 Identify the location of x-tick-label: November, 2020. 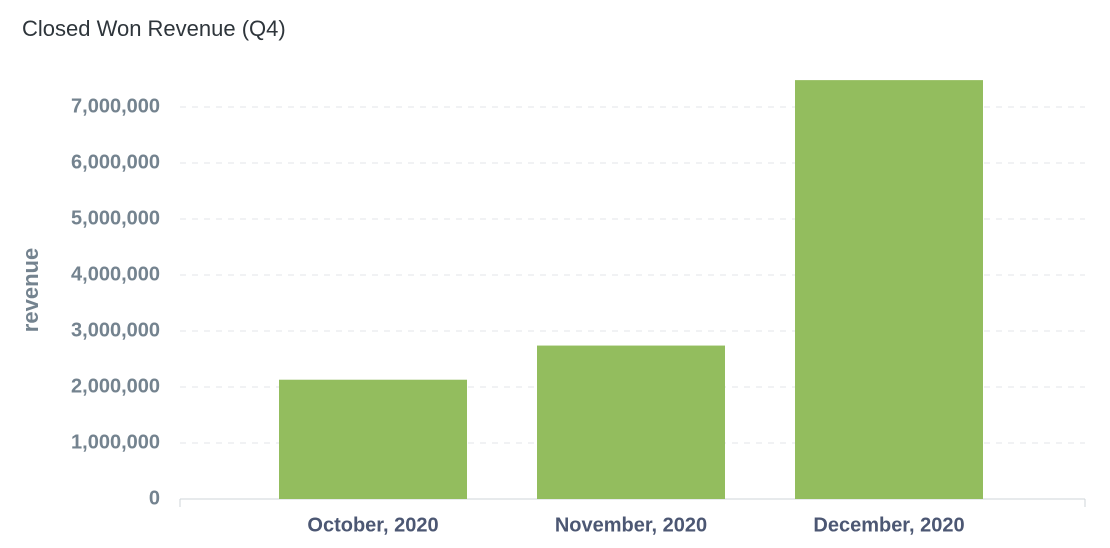
(631, 525).